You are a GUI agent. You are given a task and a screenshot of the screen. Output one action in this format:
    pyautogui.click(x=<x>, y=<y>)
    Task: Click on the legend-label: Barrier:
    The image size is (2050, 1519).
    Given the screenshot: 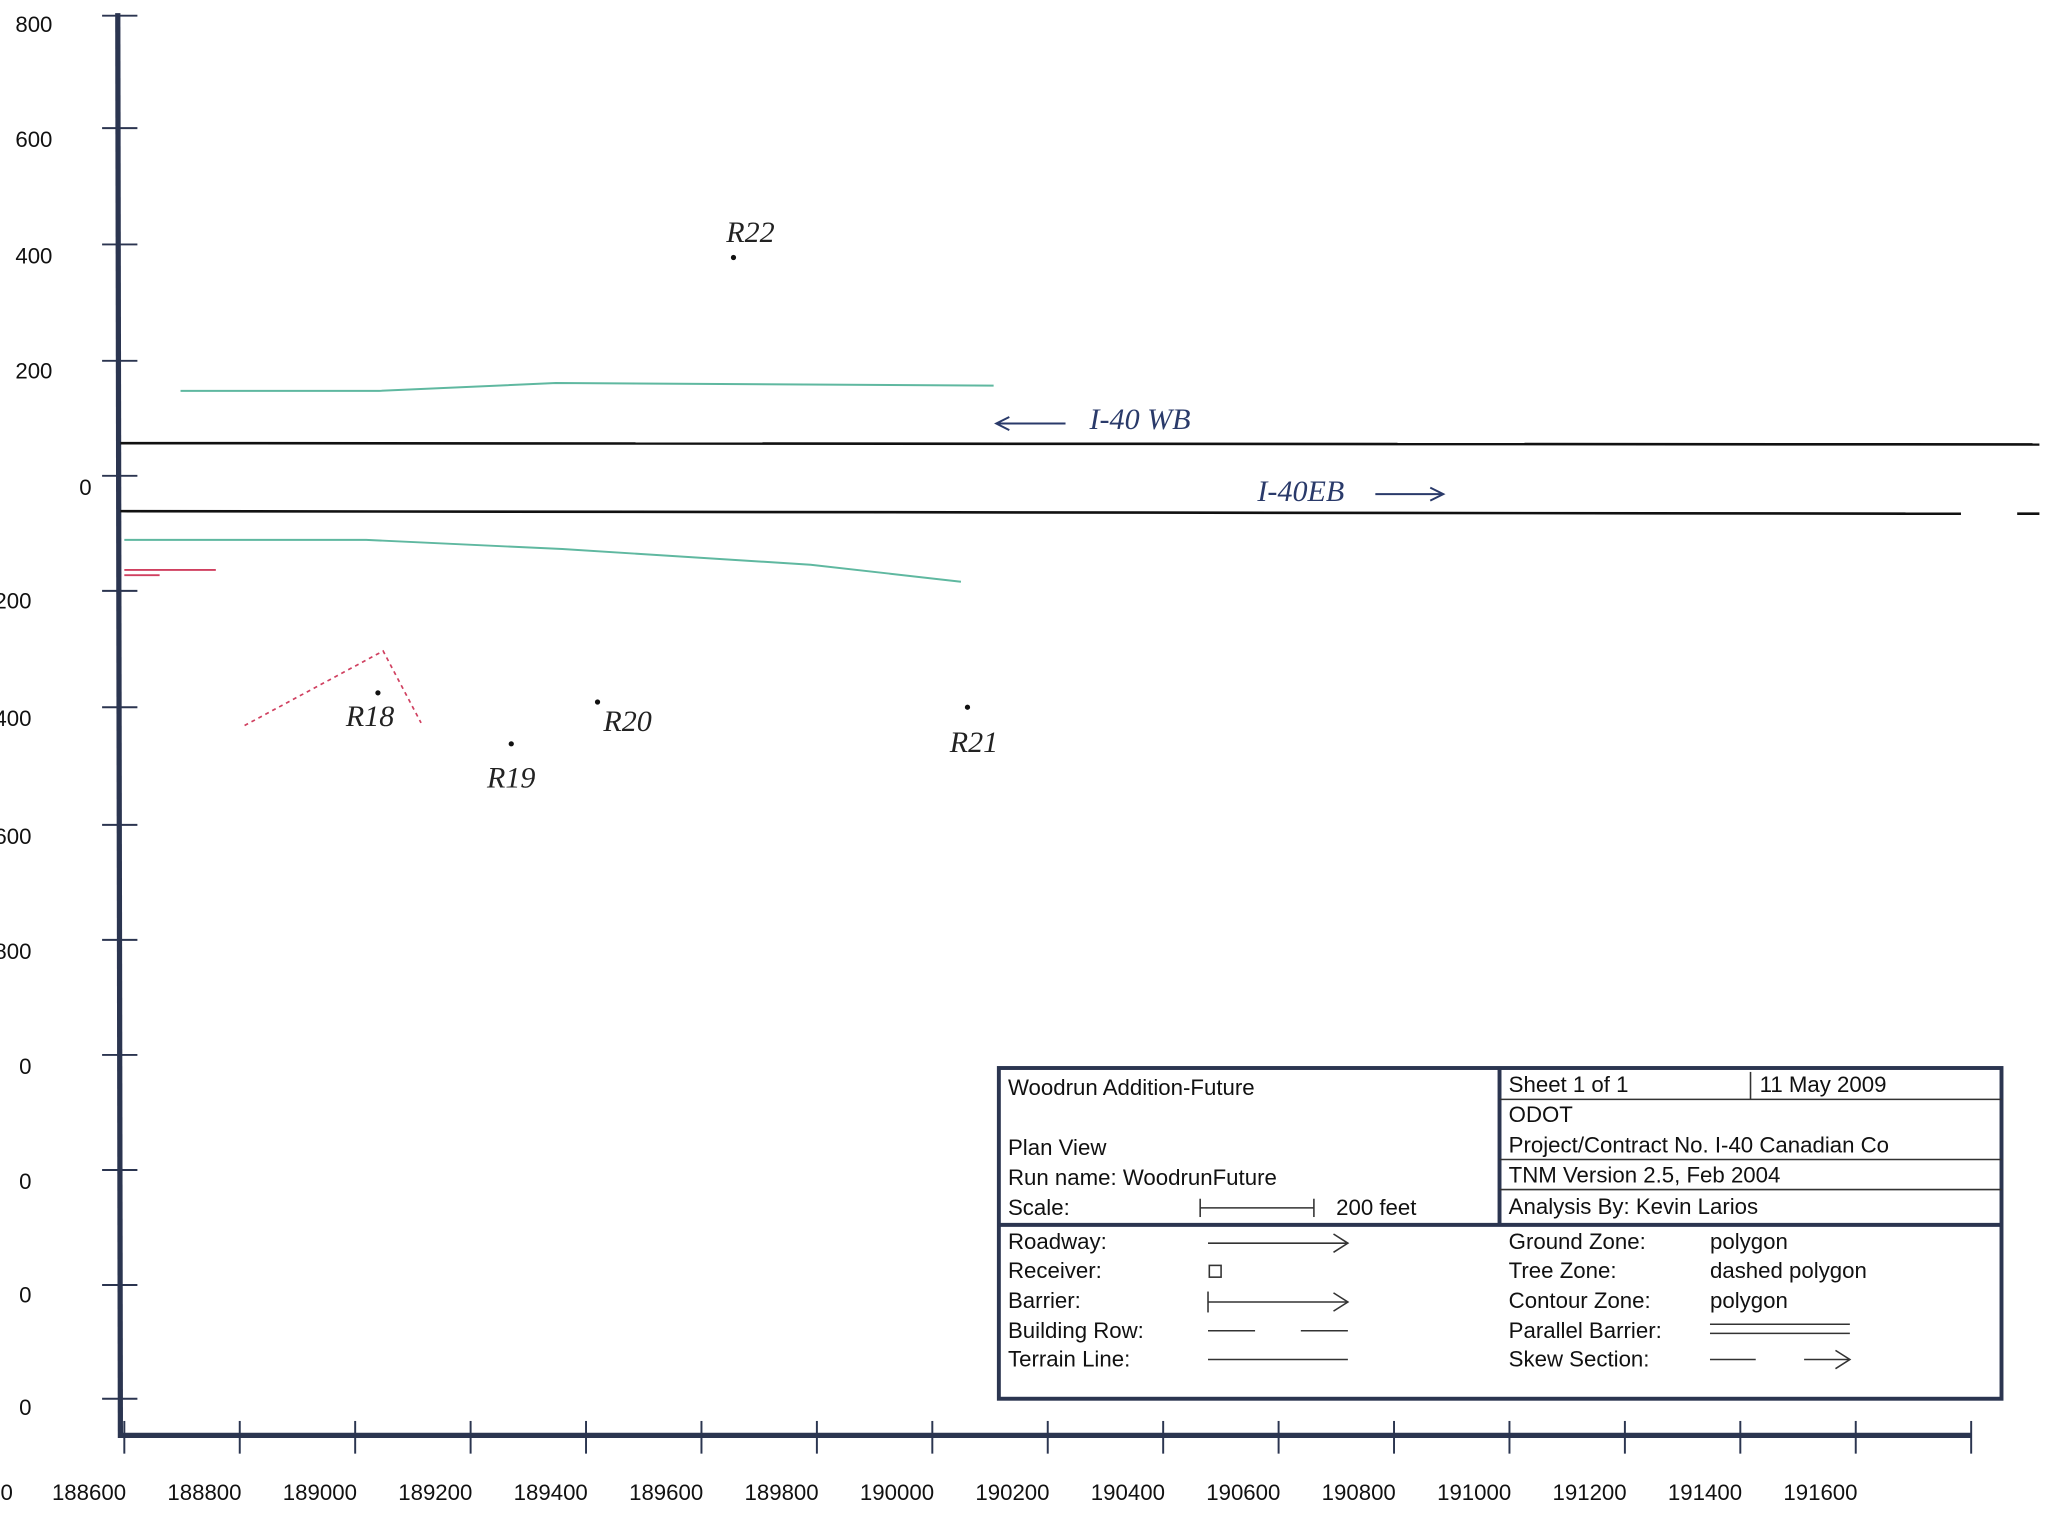 What is the action you would take?
    pyautogui.click(x=1044, y=1300)
    